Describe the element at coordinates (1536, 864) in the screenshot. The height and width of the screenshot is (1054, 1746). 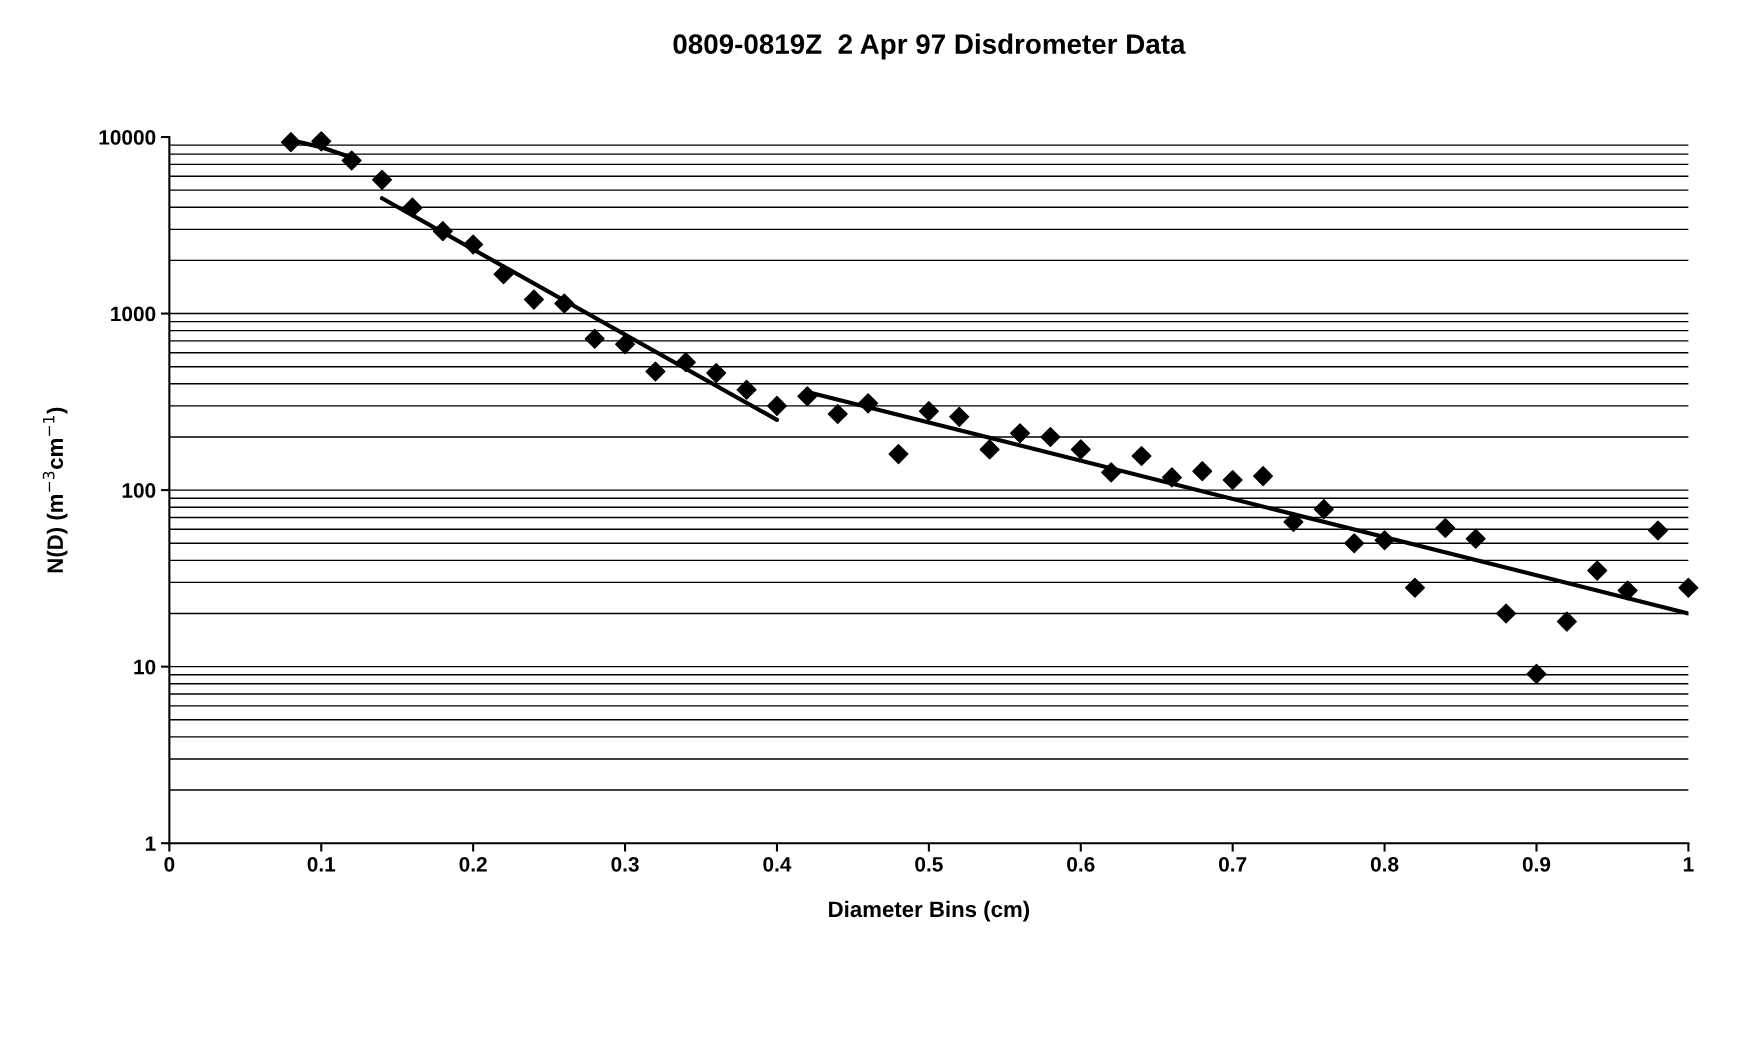
I see `x-tick-label: 0.9` at that location.